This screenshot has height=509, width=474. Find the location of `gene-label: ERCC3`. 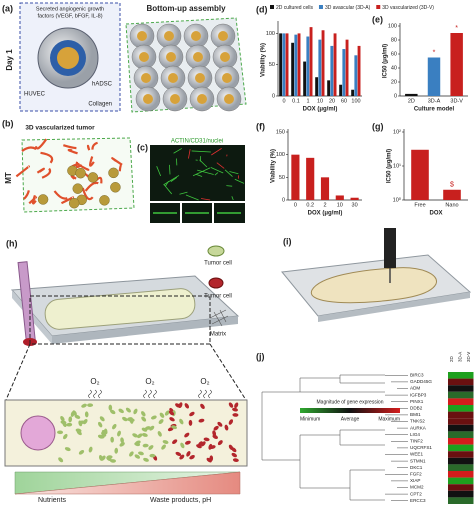

gene-label: ERCC3 is located at coordinates (418, 500).